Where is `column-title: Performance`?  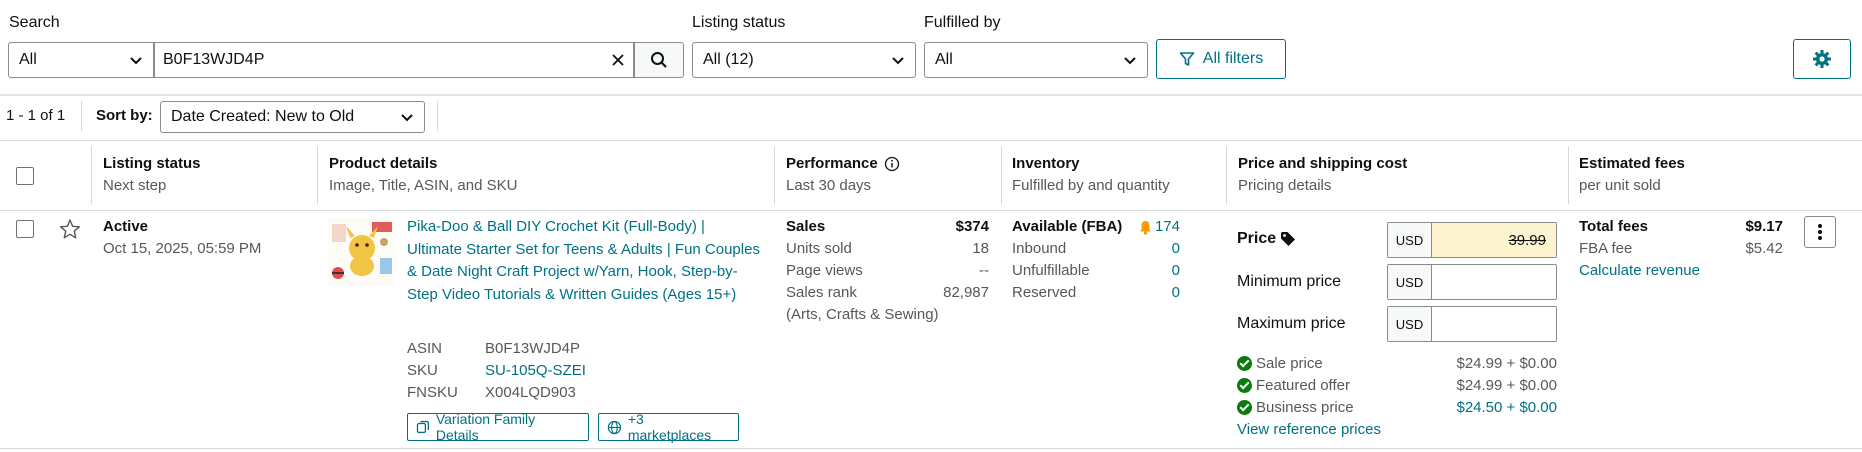 column-title: Performance is located at coordinates (832, 163).